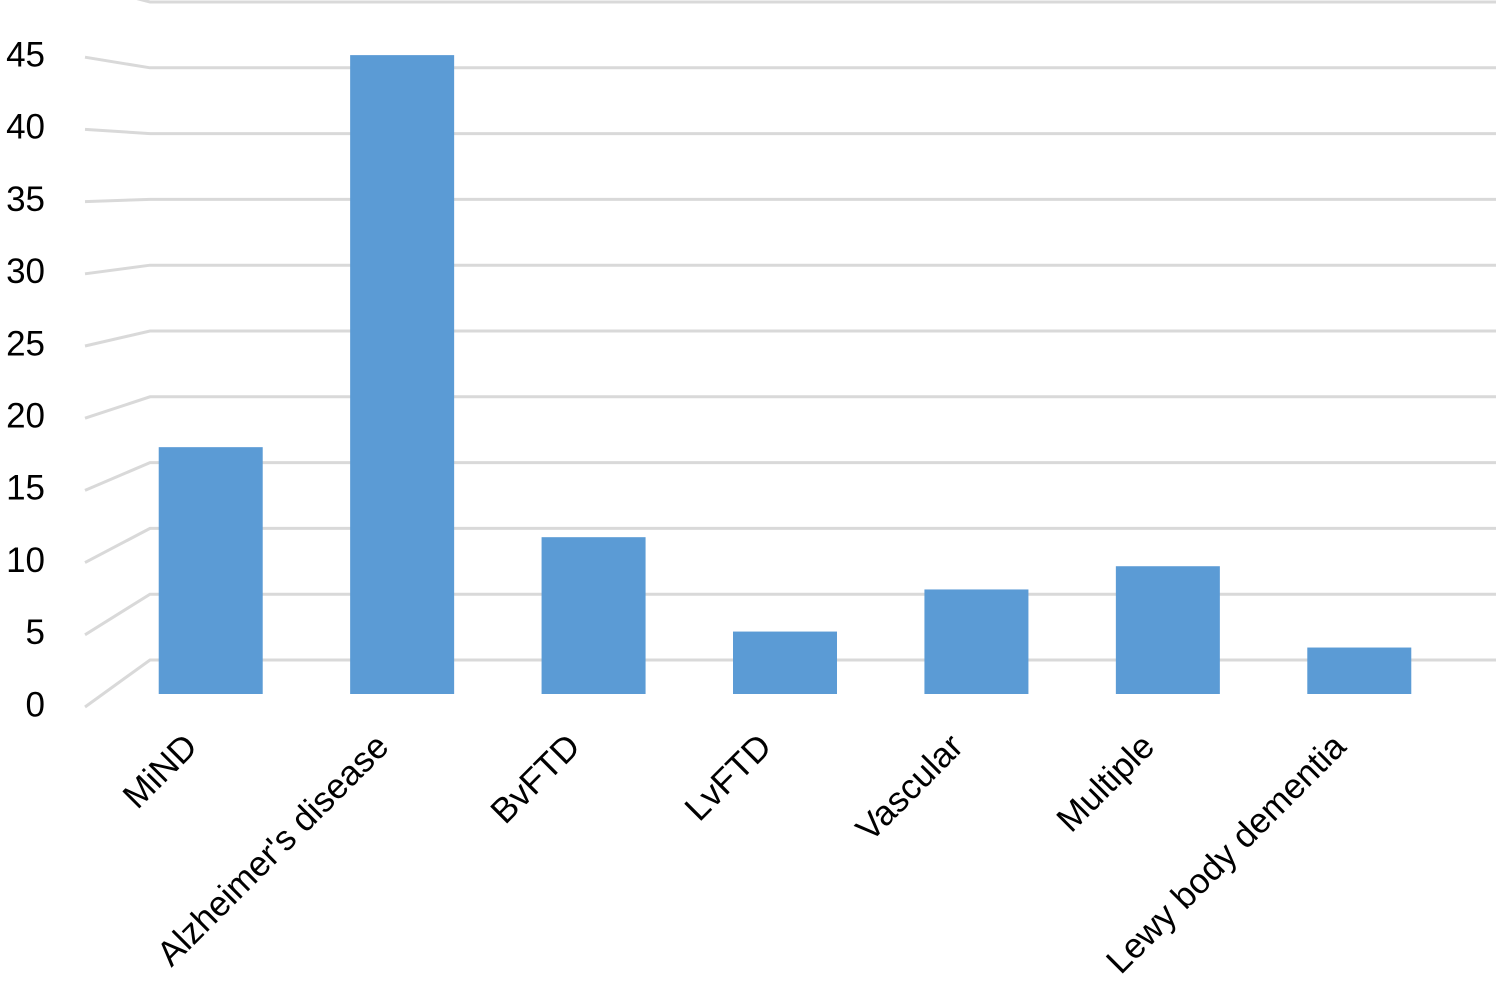  What do you see at coordinates (535, 779) in the screenshot?
I see `x-tick-label: BvFTD` at bounding box center [535, 779].